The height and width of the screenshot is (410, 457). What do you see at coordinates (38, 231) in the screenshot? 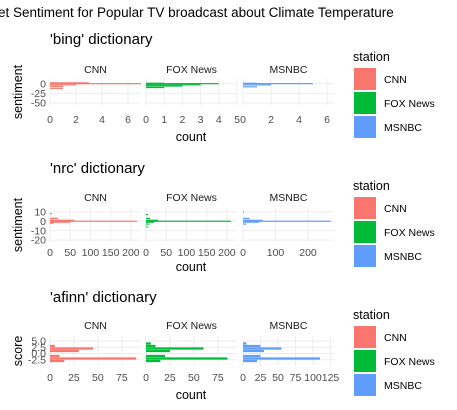
I see `y-tick-label: -10` at bounding box center [38, 231].